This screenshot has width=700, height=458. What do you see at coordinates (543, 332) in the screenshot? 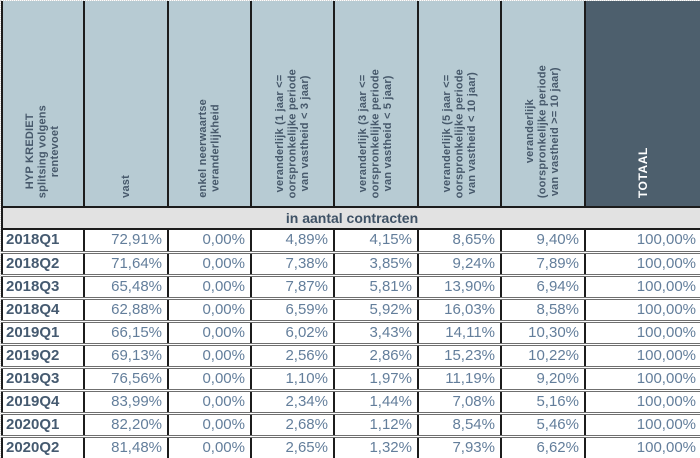
I see `cell-veranderlijk-10plus: 10,30%` at bounding box center [543, 332].